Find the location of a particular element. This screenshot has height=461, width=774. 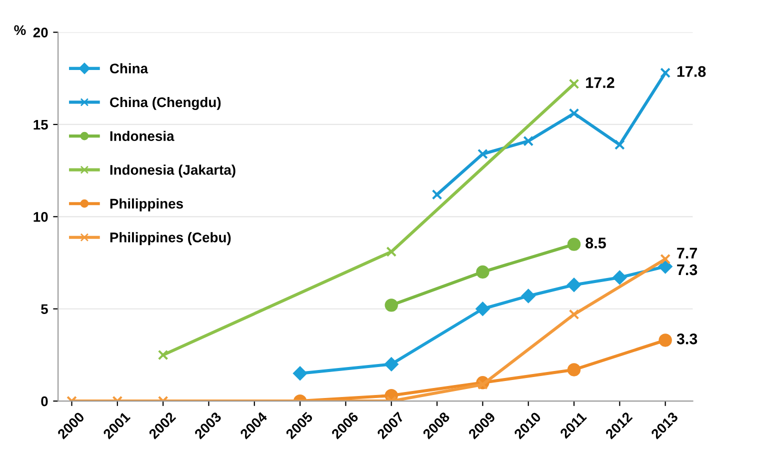

y-tick-label: 15 is located at coordinates (41, 125).